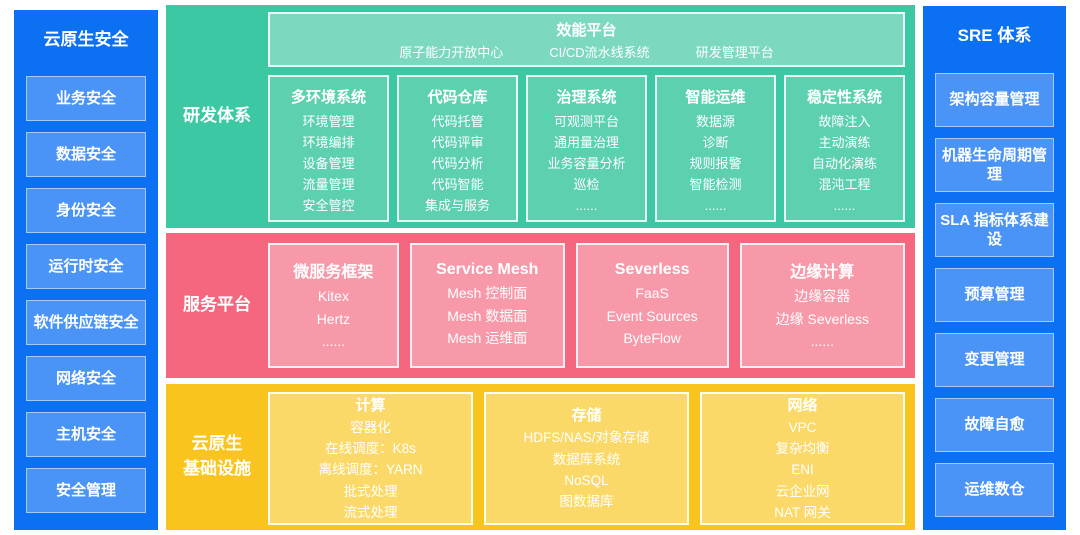 The width and height of the screenshot is (1080, 535). I want to click on box-item: 边缘 Severless, so click(822, 318).